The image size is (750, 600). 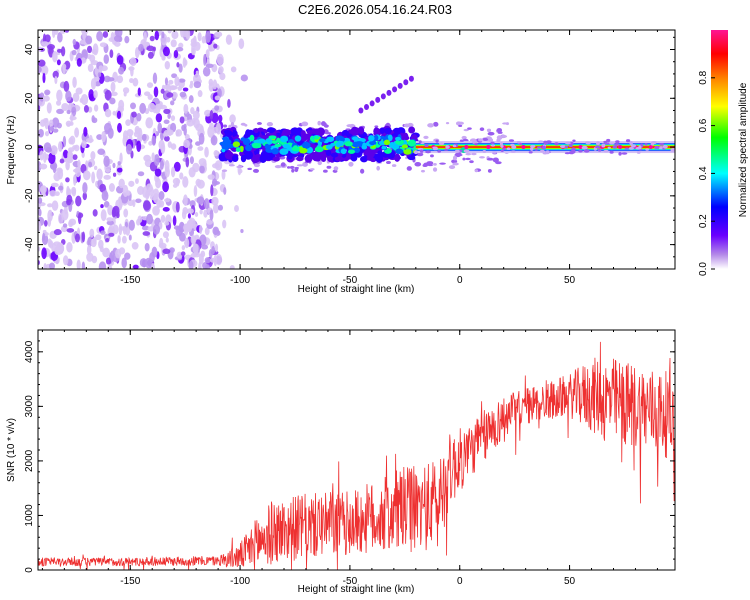 I want to click on colorbar-tick-label: 0.4, so click(x=703, y=173).